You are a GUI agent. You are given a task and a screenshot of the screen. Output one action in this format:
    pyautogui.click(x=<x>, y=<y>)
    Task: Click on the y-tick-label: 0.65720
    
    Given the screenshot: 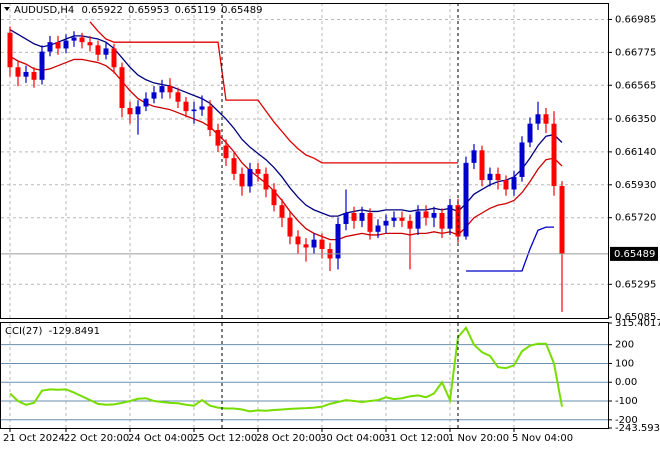 What is the action you would take?
    pyautogui.click(x=635, y=218)
    